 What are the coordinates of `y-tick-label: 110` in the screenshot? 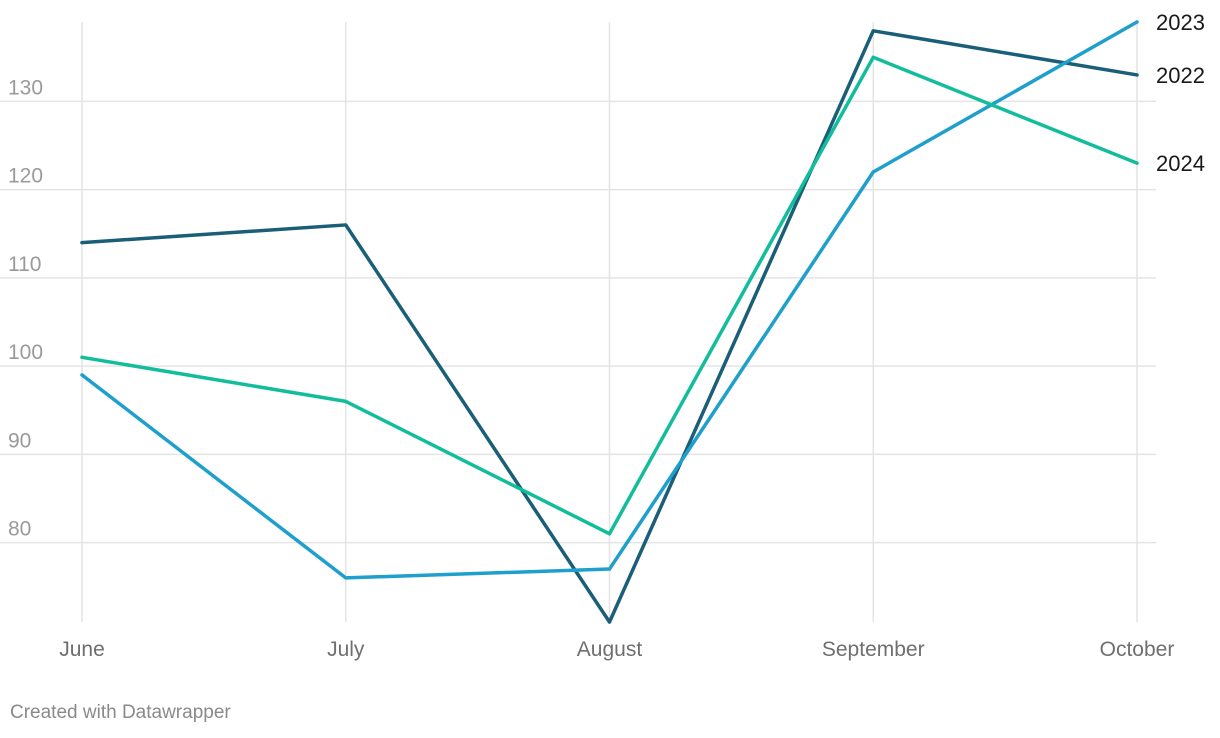 It's located at (24, 264).